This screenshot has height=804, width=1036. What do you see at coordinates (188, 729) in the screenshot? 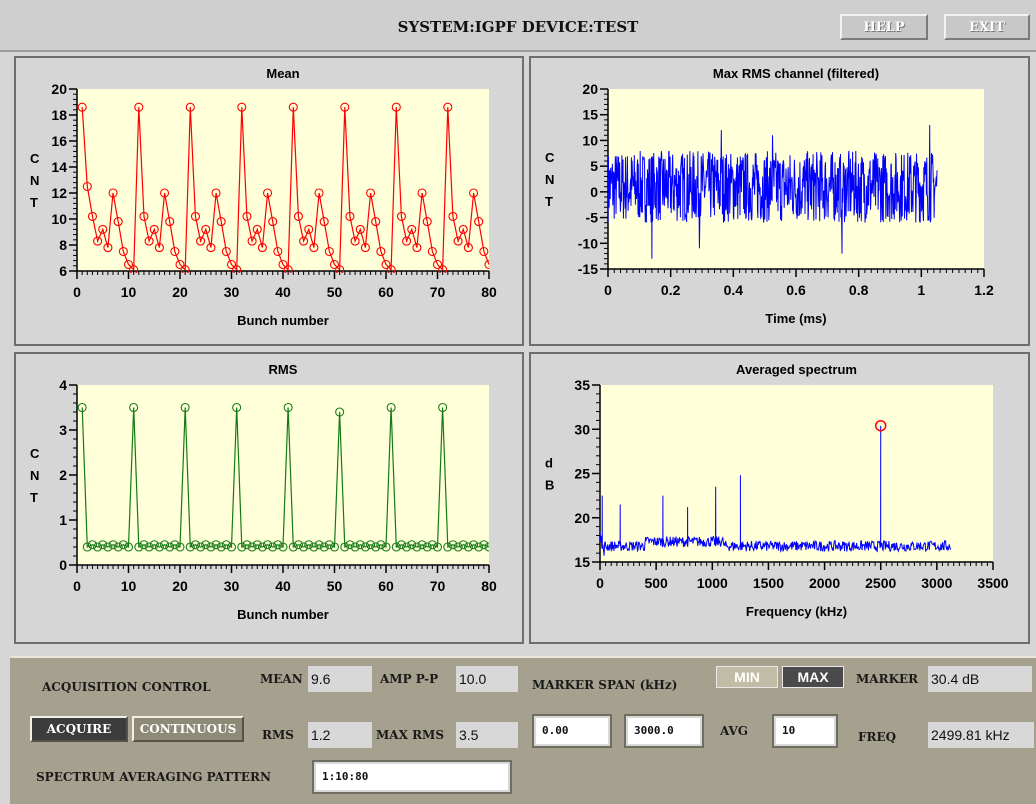
I see `continuous-button: CONTINUOUS` at bounding box center [188, 729].